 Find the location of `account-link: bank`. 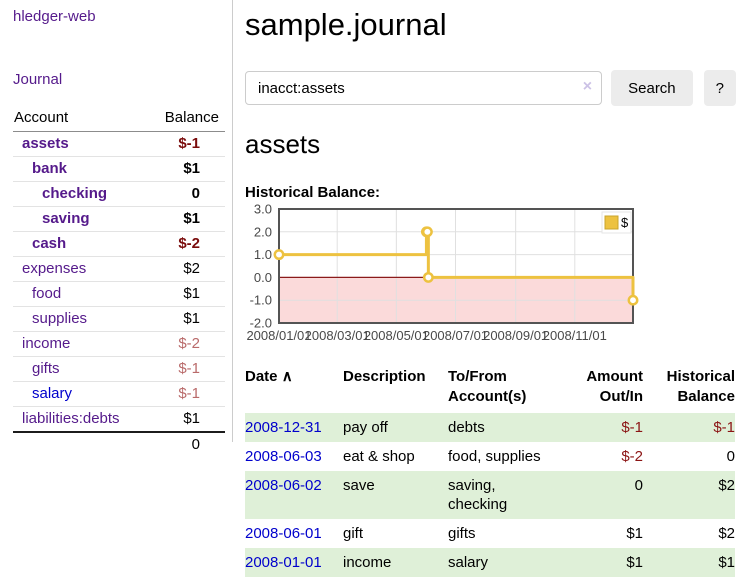

account-link: bank is located at coordinates (50, 168).